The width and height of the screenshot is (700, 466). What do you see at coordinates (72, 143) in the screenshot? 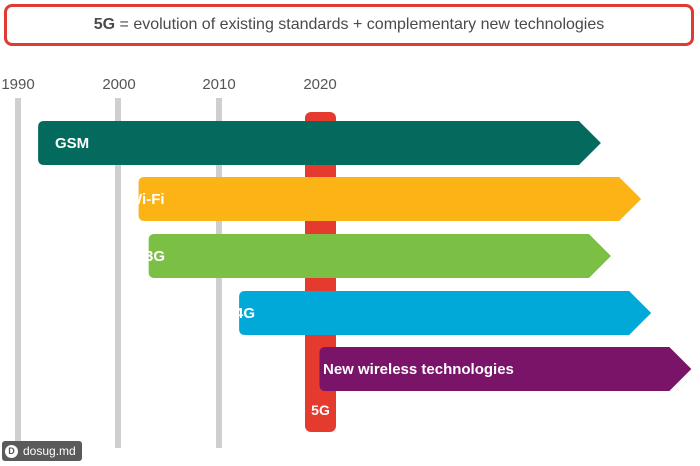
I see `arrow-label-gsm: GSM` at bounding box center [72, 143].